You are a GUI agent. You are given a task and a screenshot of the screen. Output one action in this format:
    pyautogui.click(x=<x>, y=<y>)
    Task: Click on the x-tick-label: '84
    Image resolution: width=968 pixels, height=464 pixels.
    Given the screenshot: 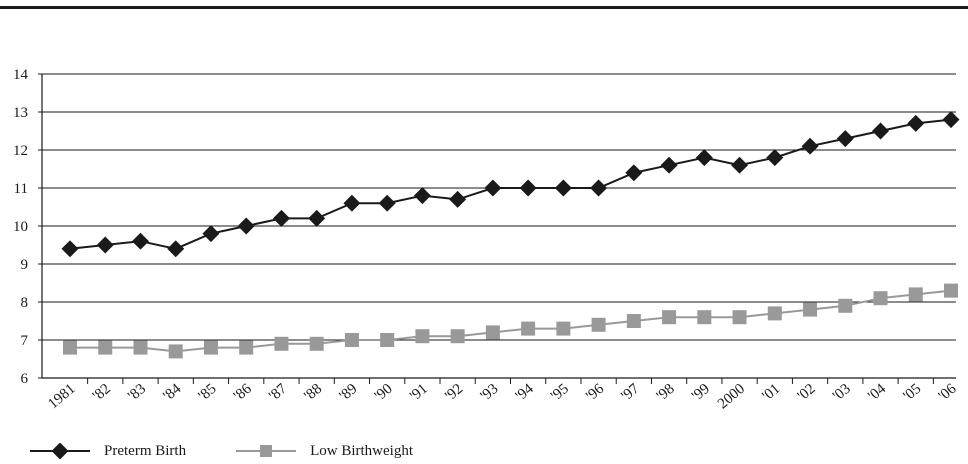 What is the action you would take?
    pyautogui.click(x=172, y=392)
    